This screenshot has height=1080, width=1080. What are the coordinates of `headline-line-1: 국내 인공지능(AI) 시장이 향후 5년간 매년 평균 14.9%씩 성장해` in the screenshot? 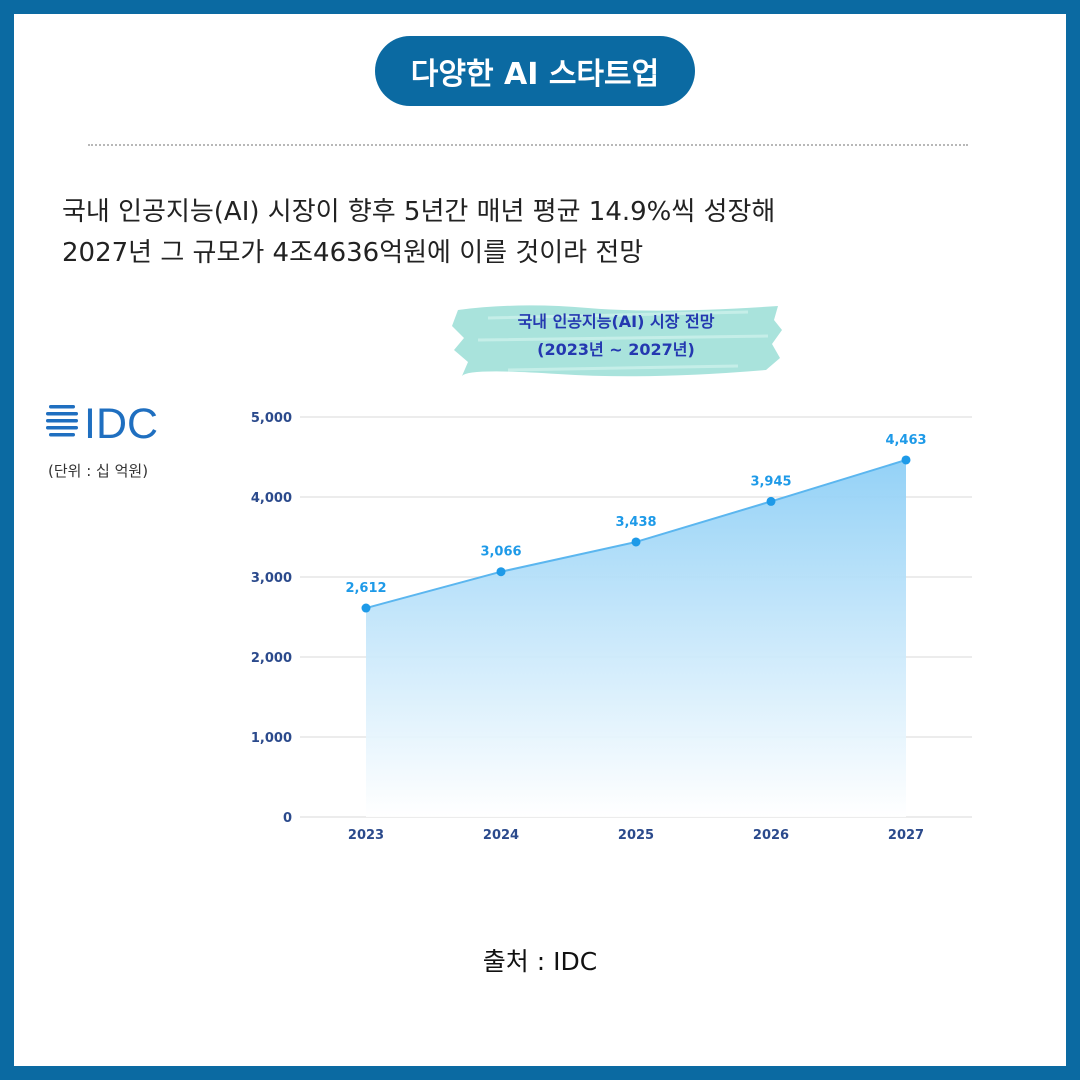 It's located at (419, 212).